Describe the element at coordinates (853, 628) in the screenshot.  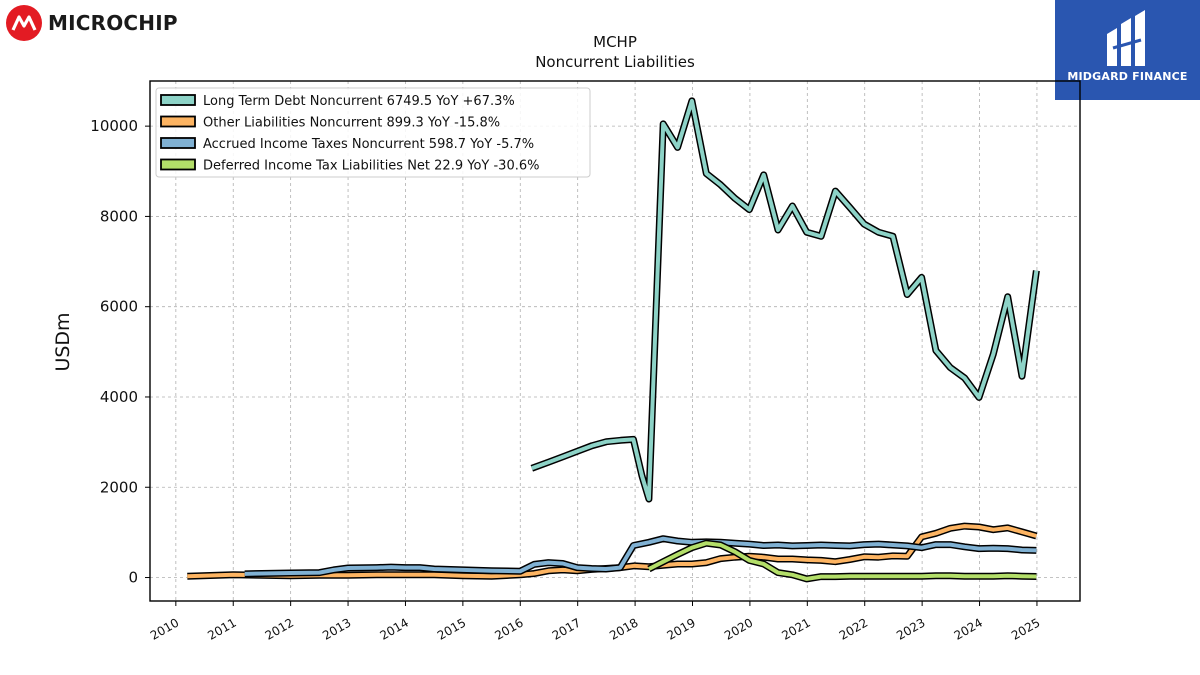
I see `x-tick-label: 2022` at that location.